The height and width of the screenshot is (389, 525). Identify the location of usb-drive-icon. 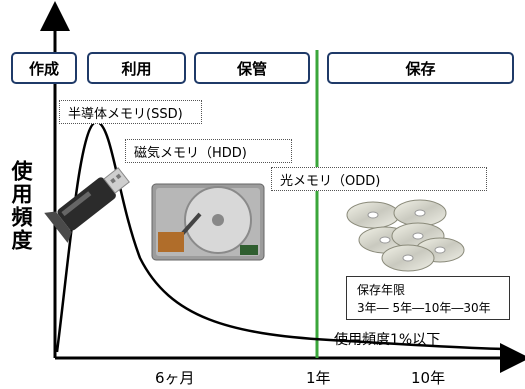
(87, 205).